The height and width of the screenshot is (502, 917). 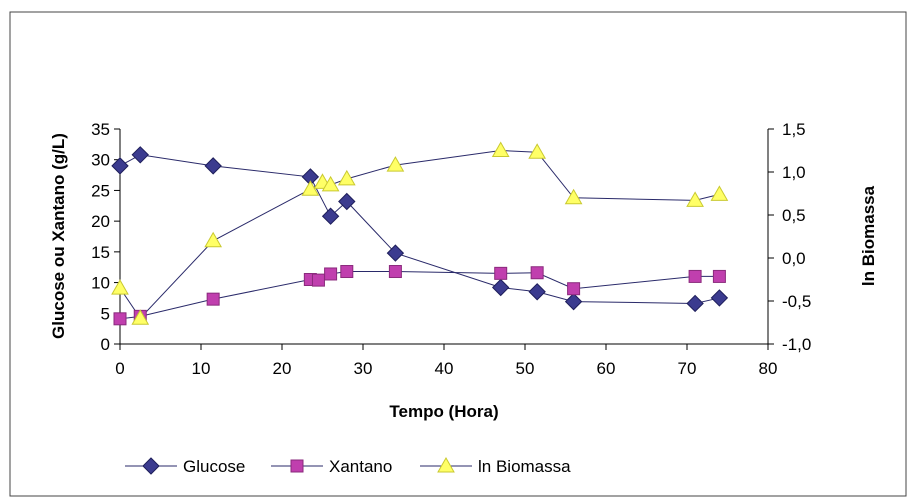 I want to click on x-tick-label: 20, so click(x=282, y=368).